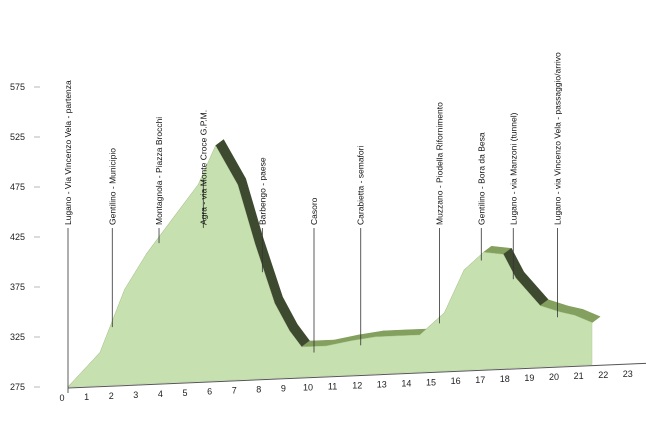  I want to click on distance-tick-label: 9, so click(283, 389).